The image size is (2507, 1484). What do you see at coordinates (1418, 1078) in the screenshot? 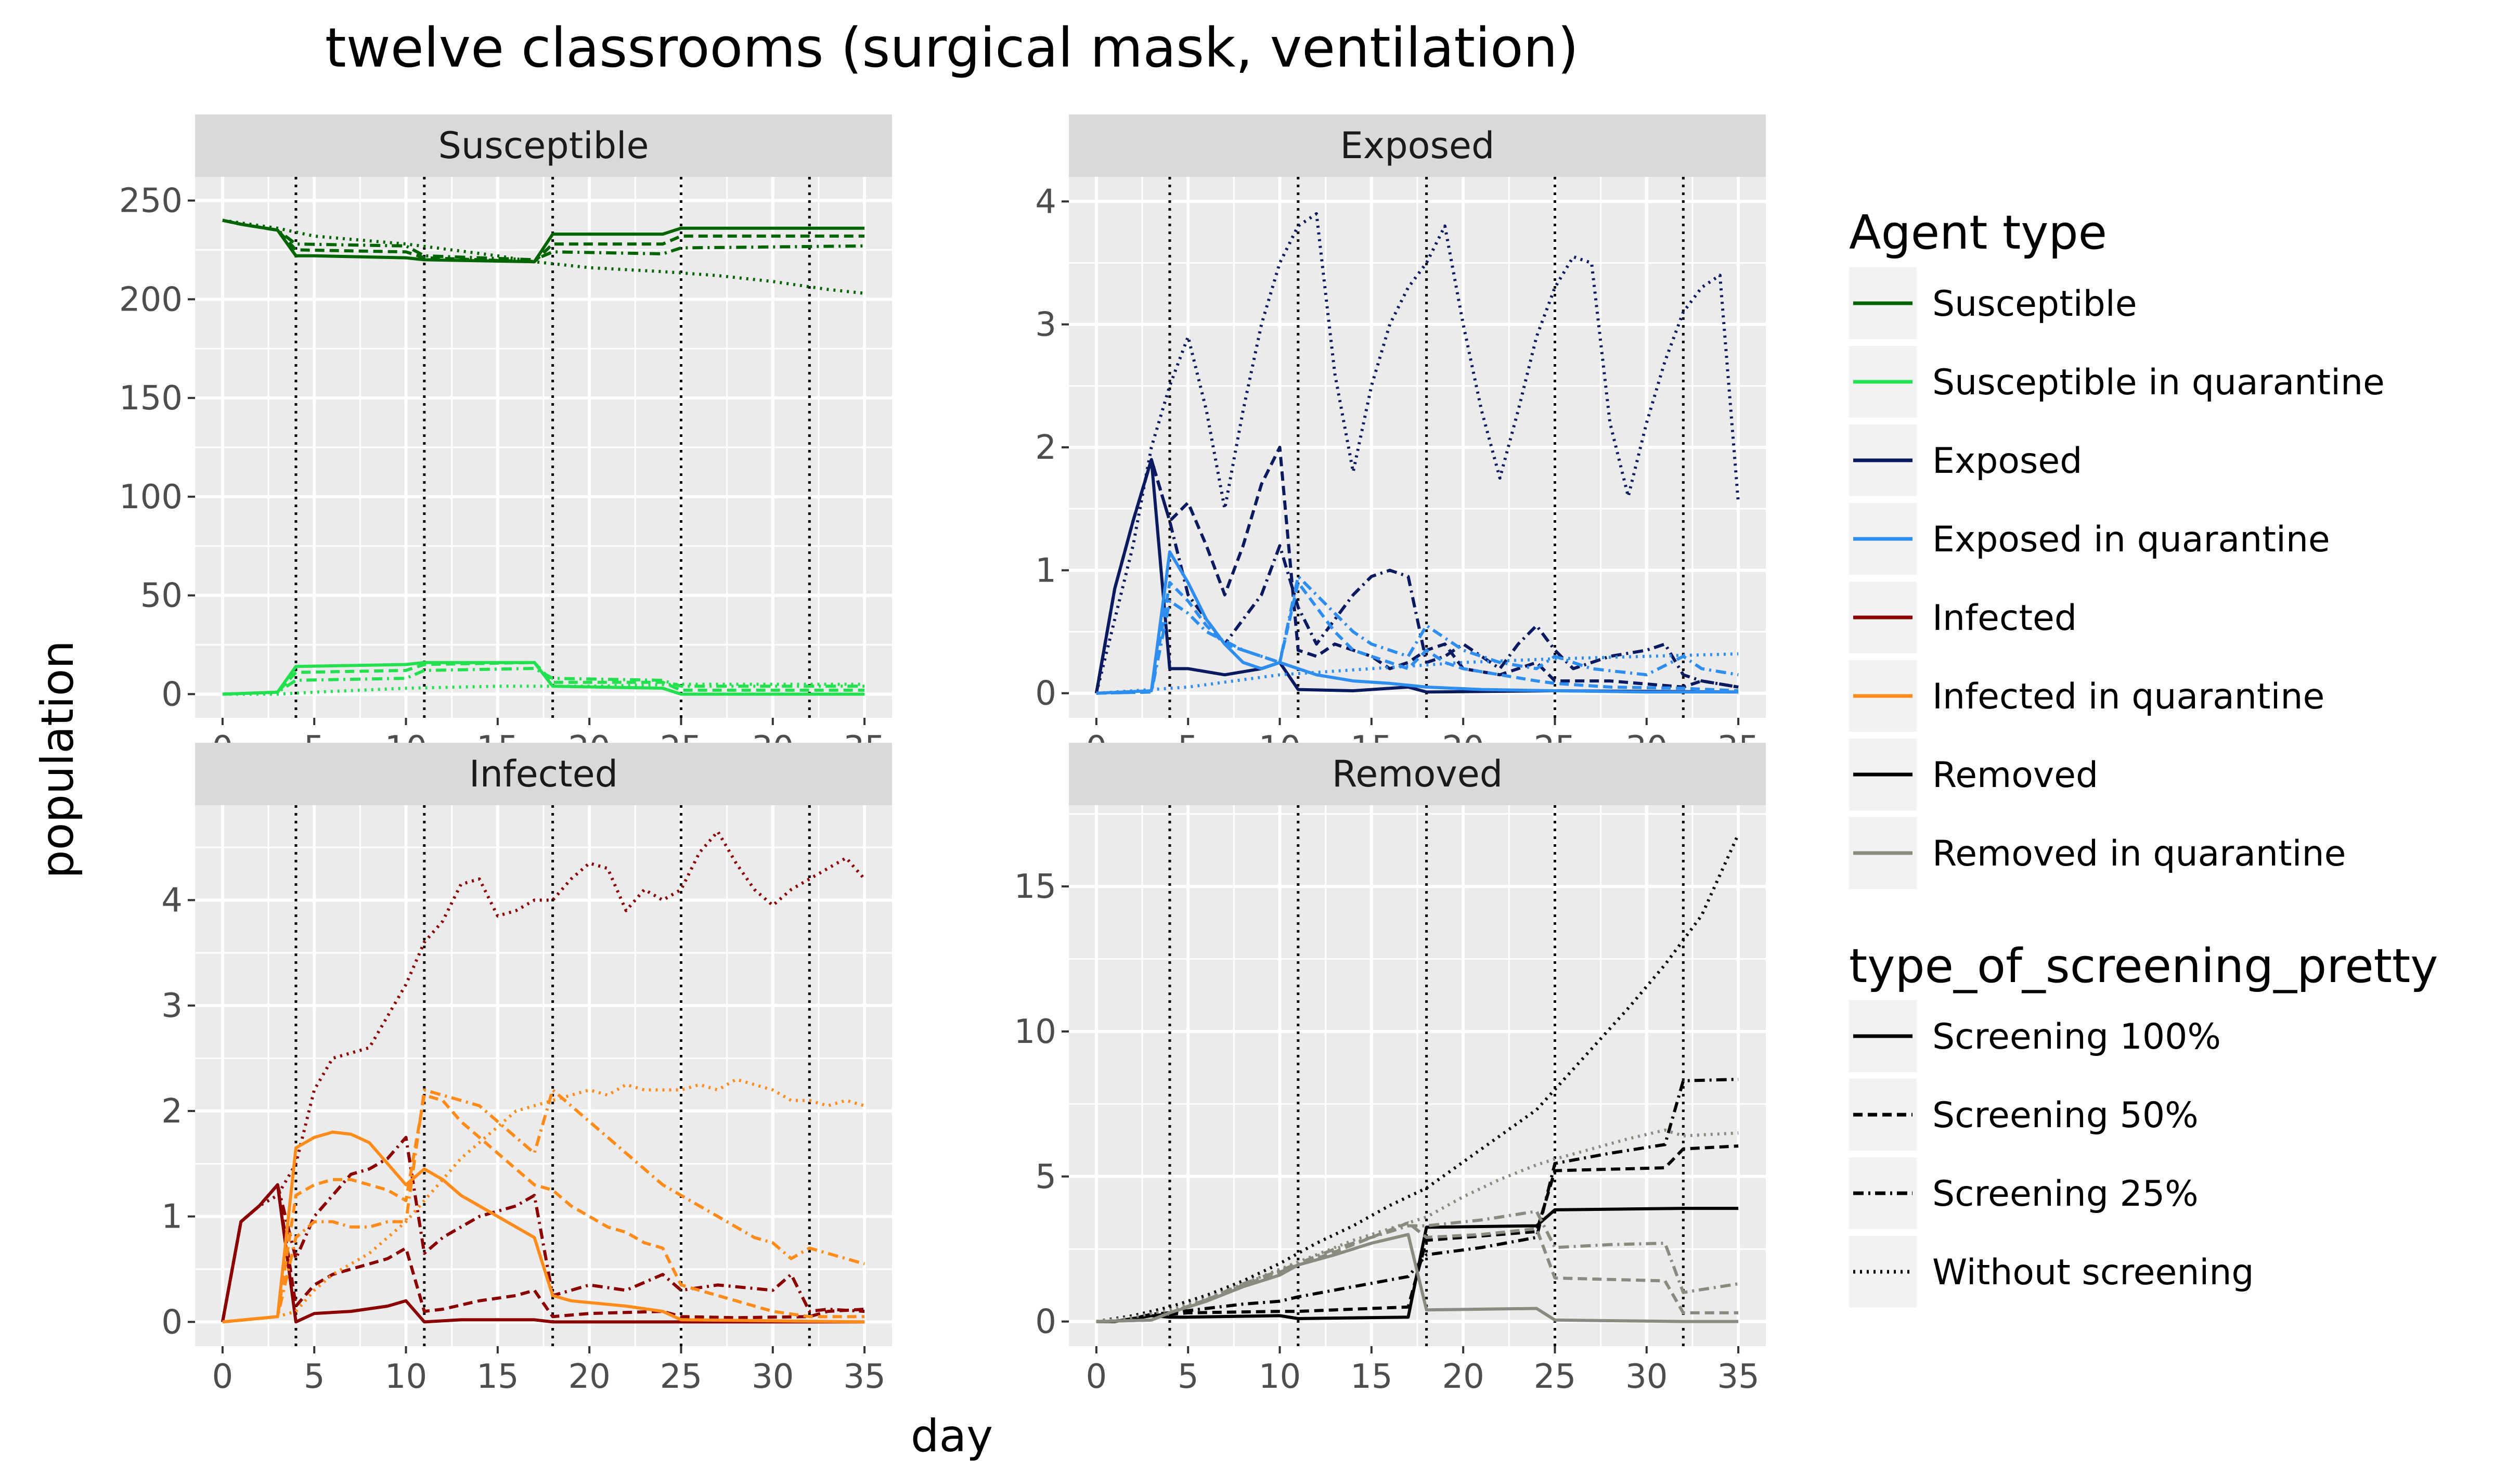
I see `series-removed-without-screening` at bounding box center [1418, 1078].